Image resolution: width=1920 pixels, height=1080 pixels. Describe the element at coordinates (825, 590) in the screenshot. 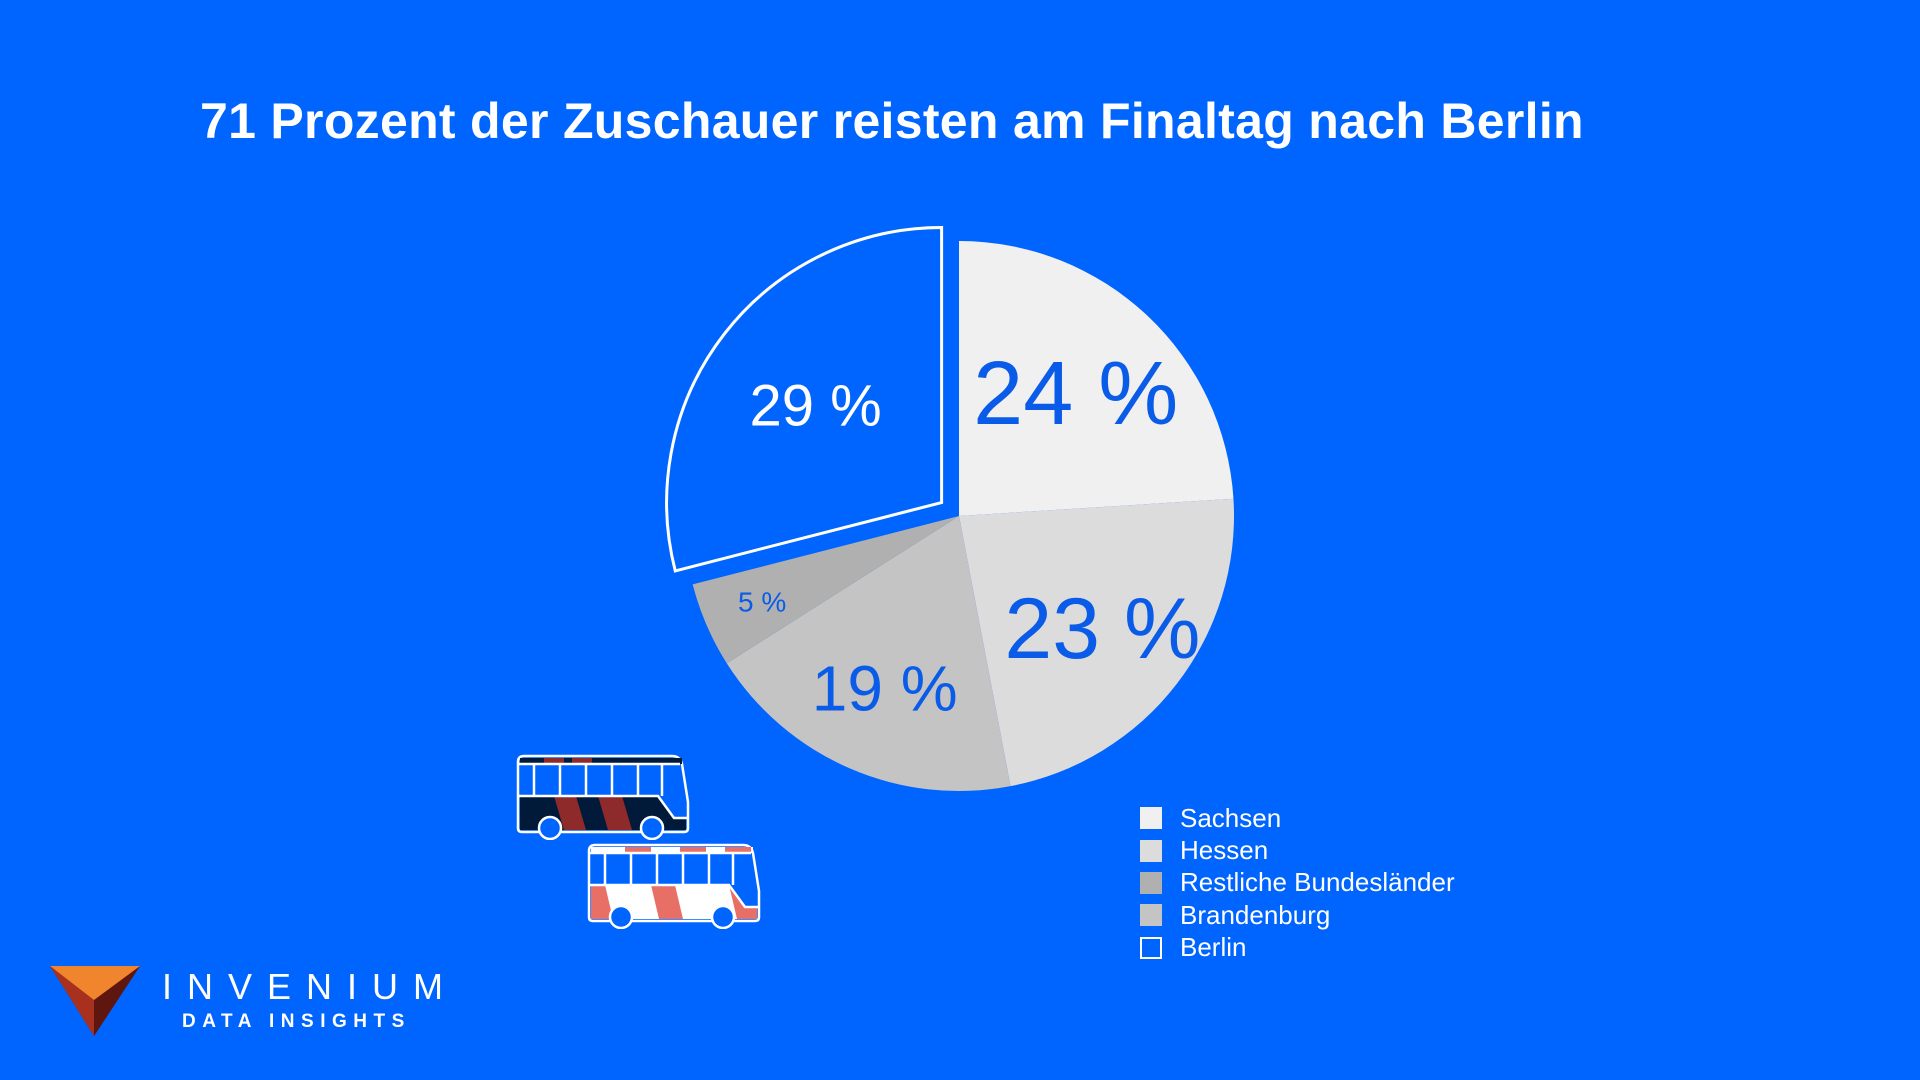

I see `pie-slice-restliche-bundesl-nder` at that location.